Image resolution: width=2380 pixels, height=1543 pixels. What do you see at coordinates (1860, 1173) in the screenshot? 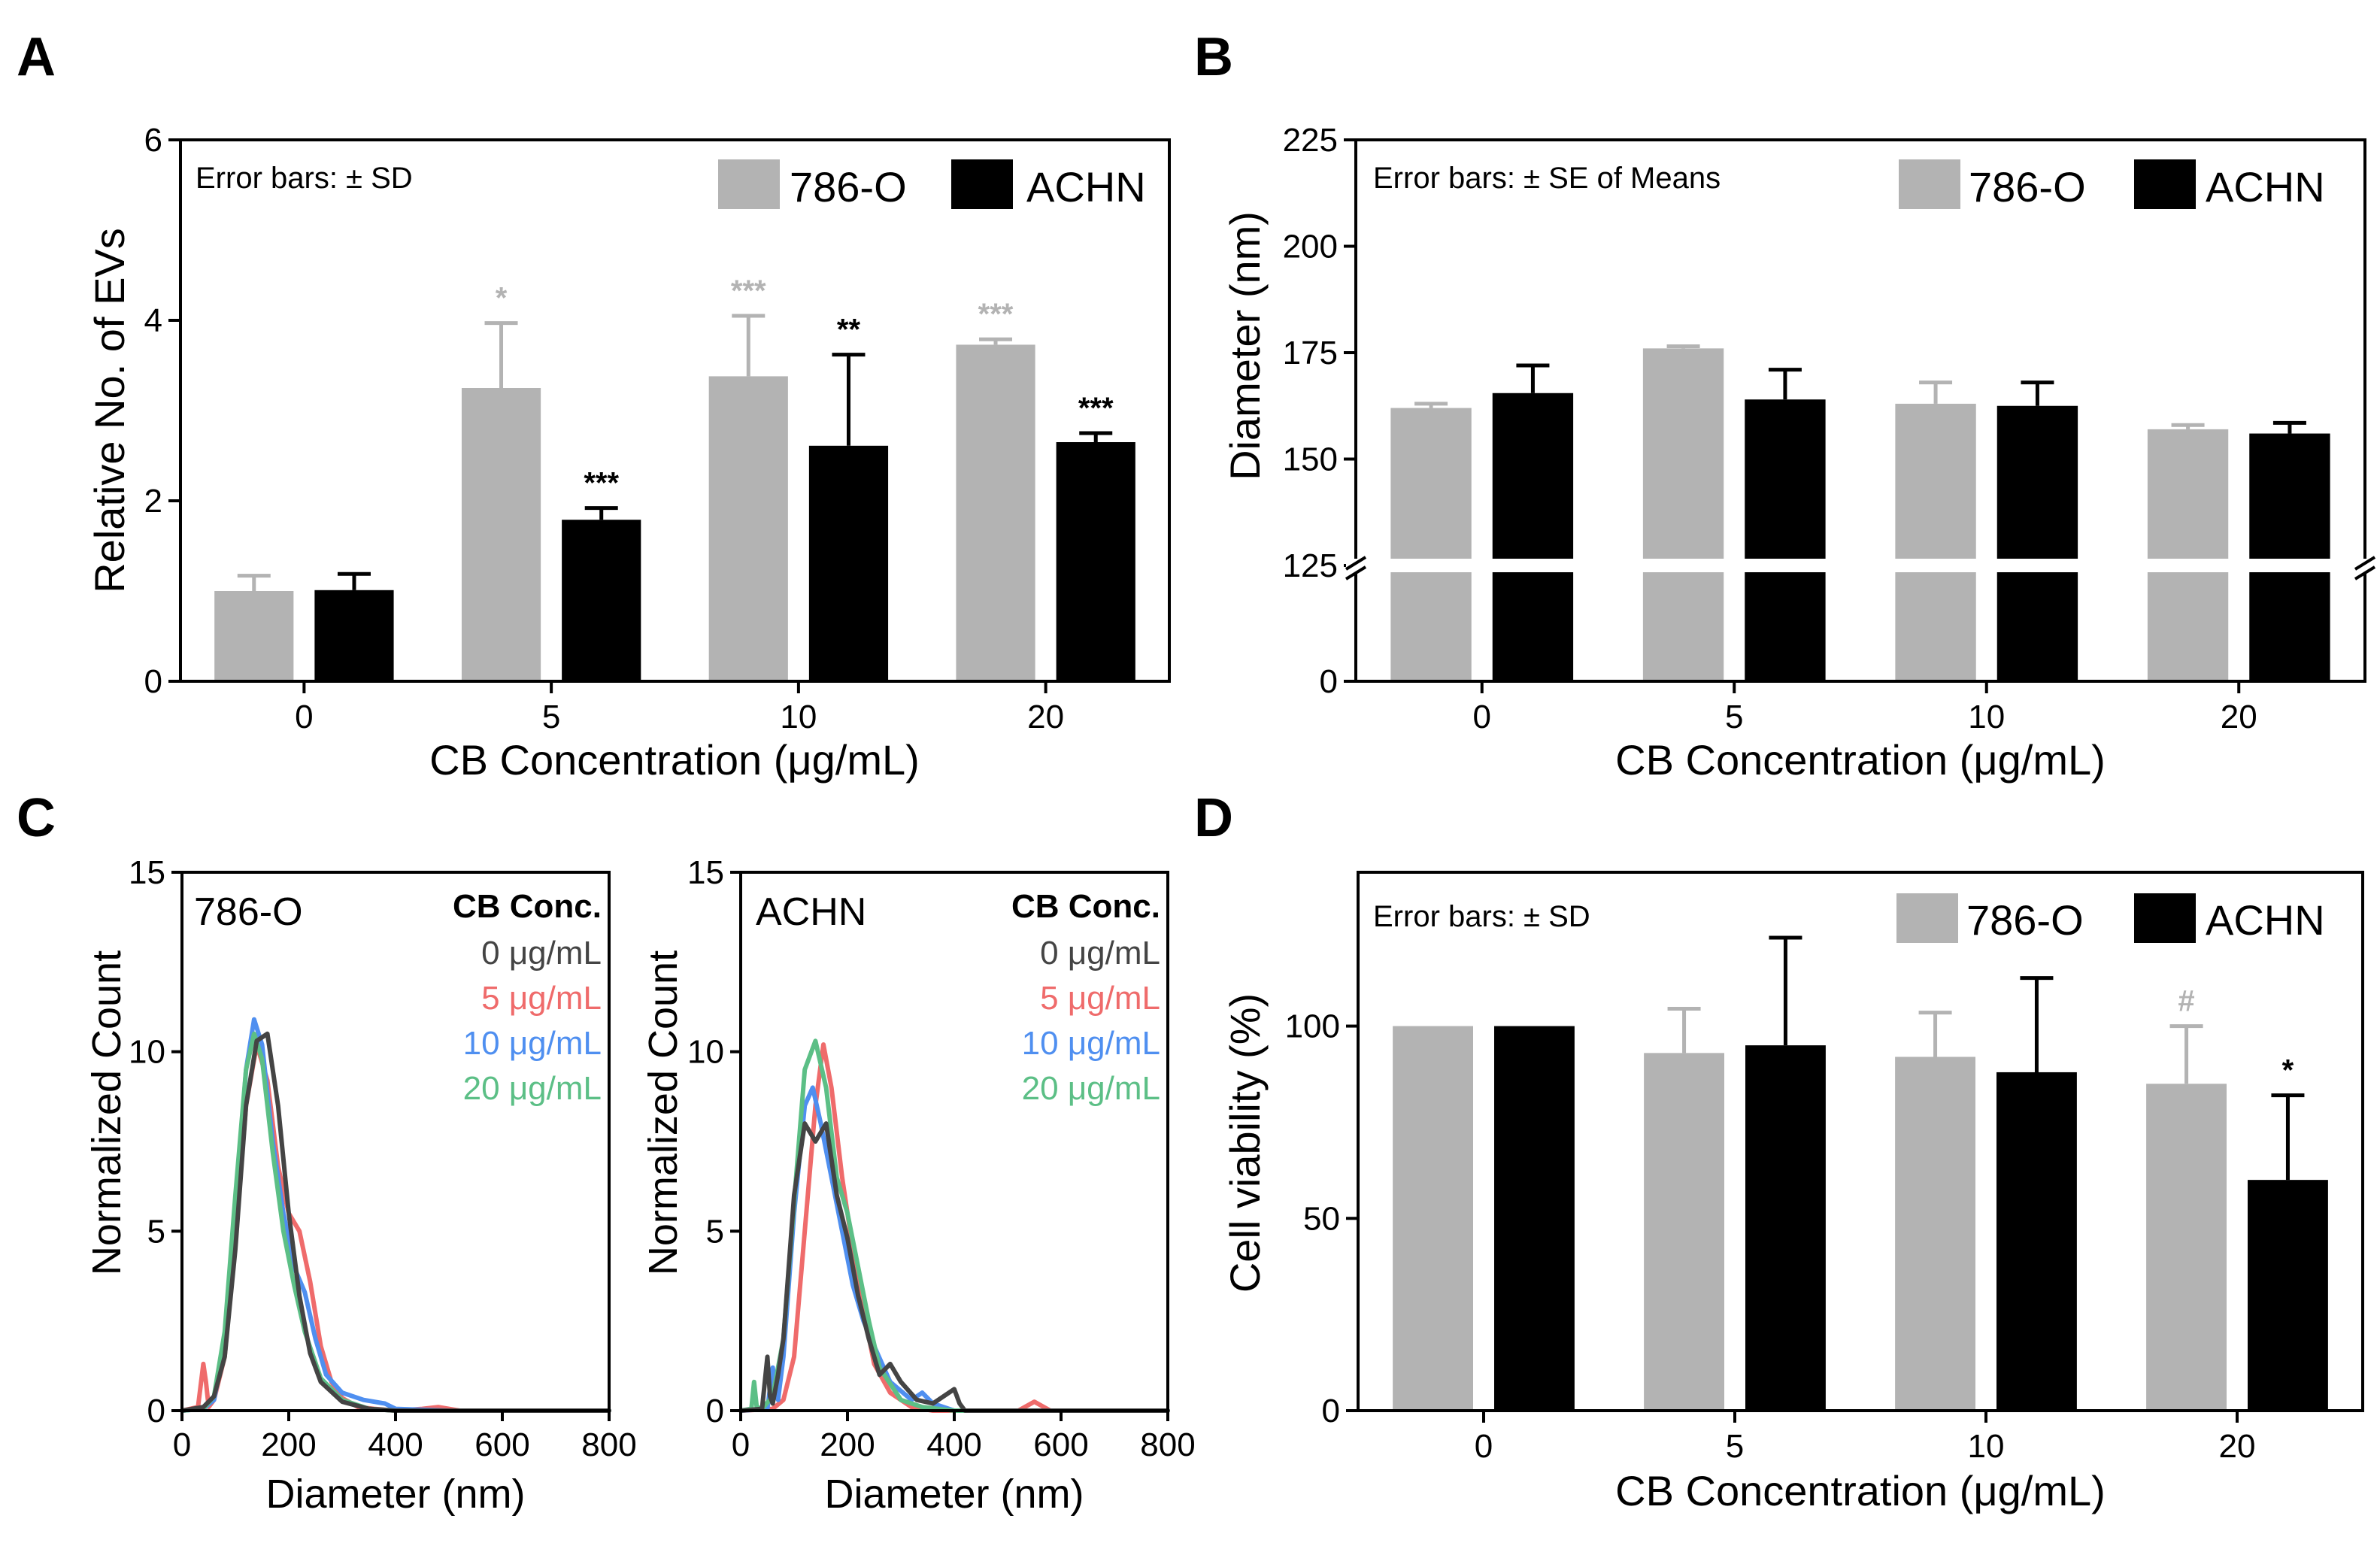
I see `panel-d-plot-area: #*` at bounding box center [1860, 1173].